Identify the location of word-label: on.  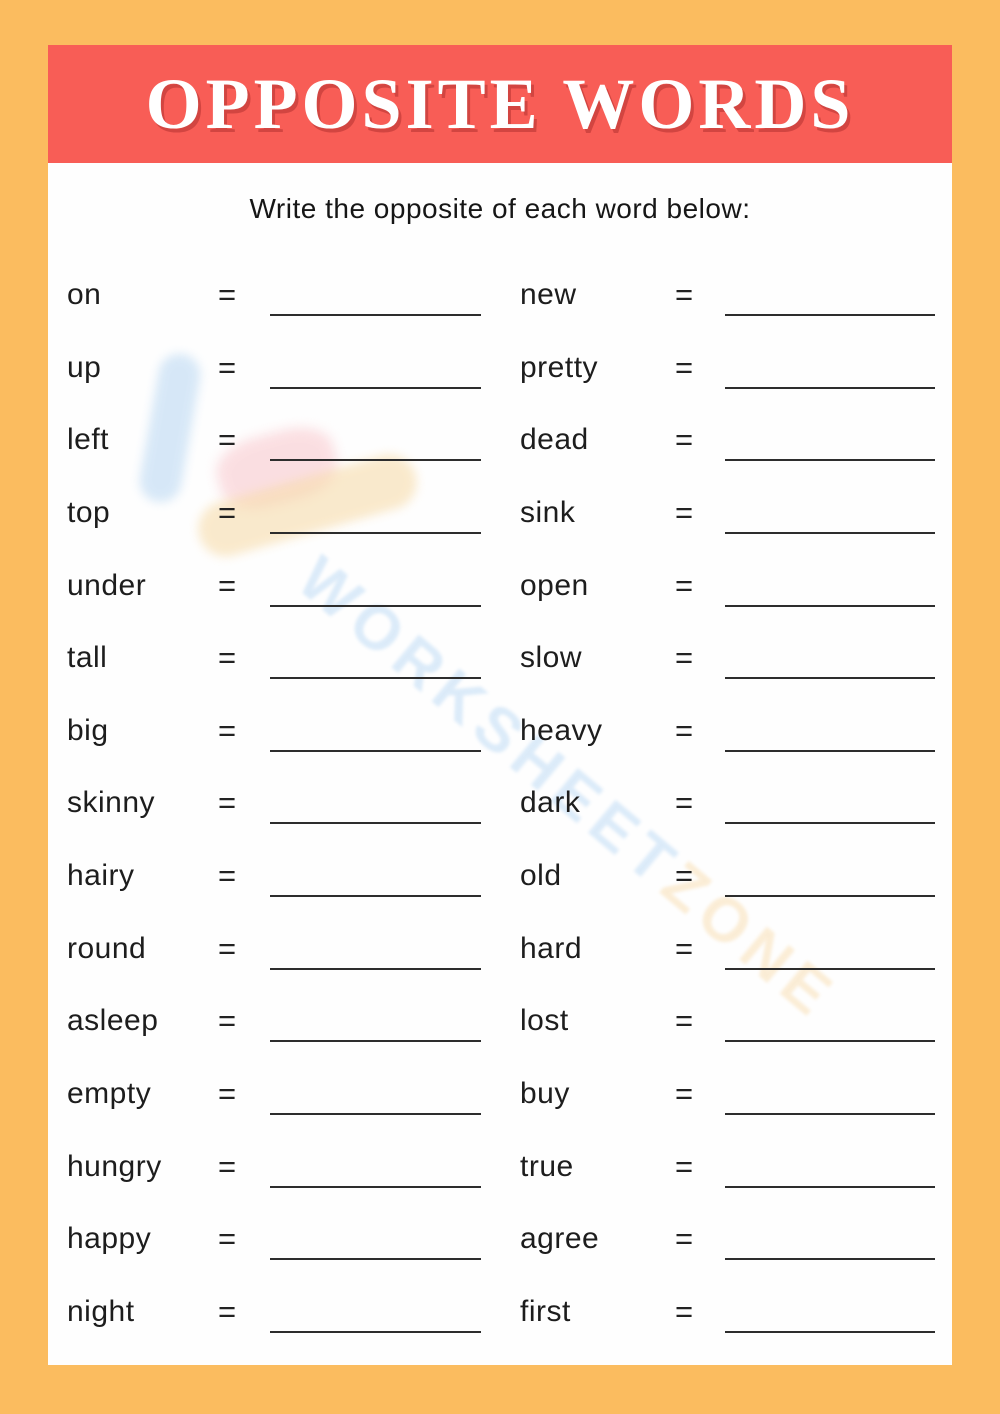
(84, 294).